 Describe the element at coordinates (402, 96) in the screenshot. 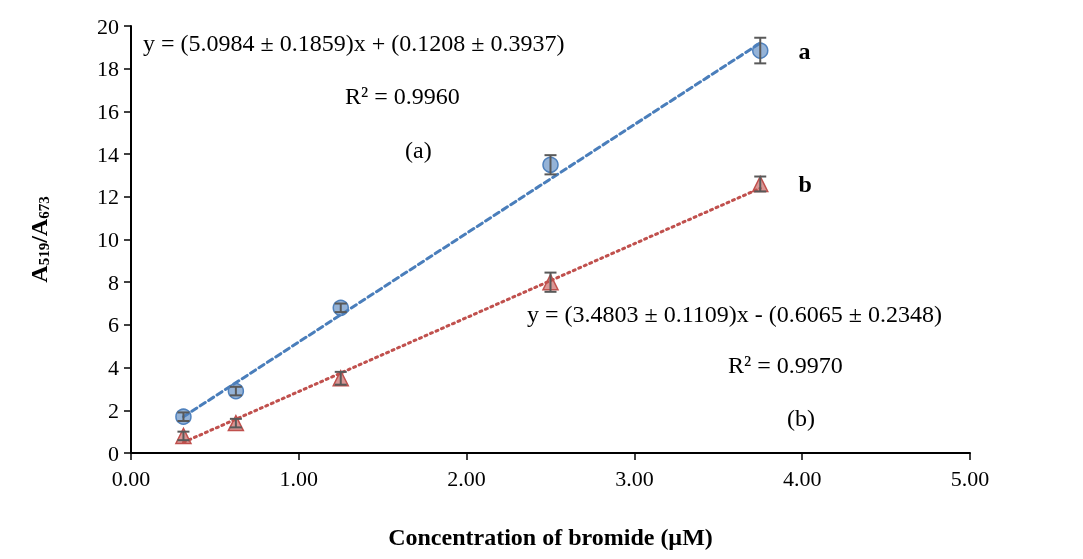

I see `annotation: R² = 0.9960` at that location.